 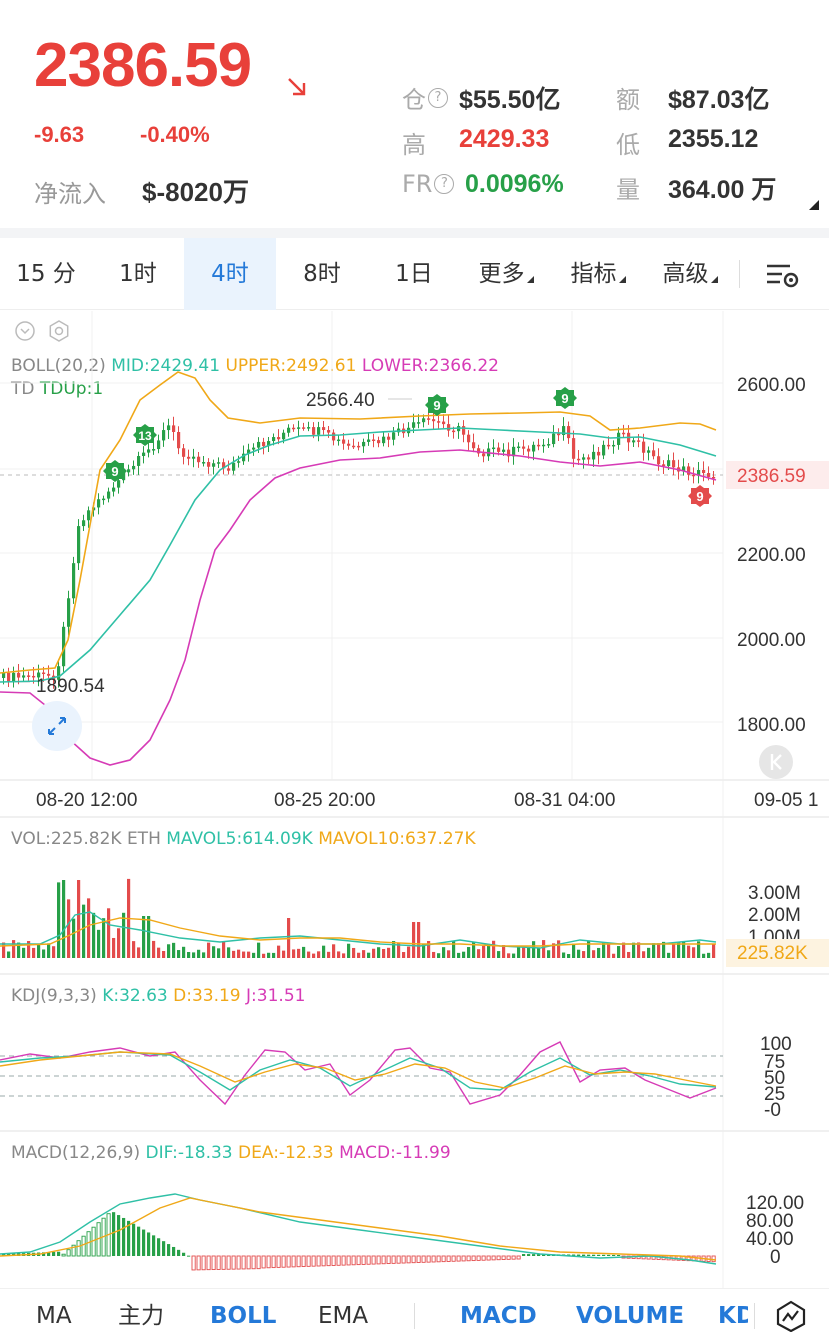 What do you see at coordinates (138, 274) in the screenshot?
I see `tab-1h: 1时` at bounding box center [138, 274].